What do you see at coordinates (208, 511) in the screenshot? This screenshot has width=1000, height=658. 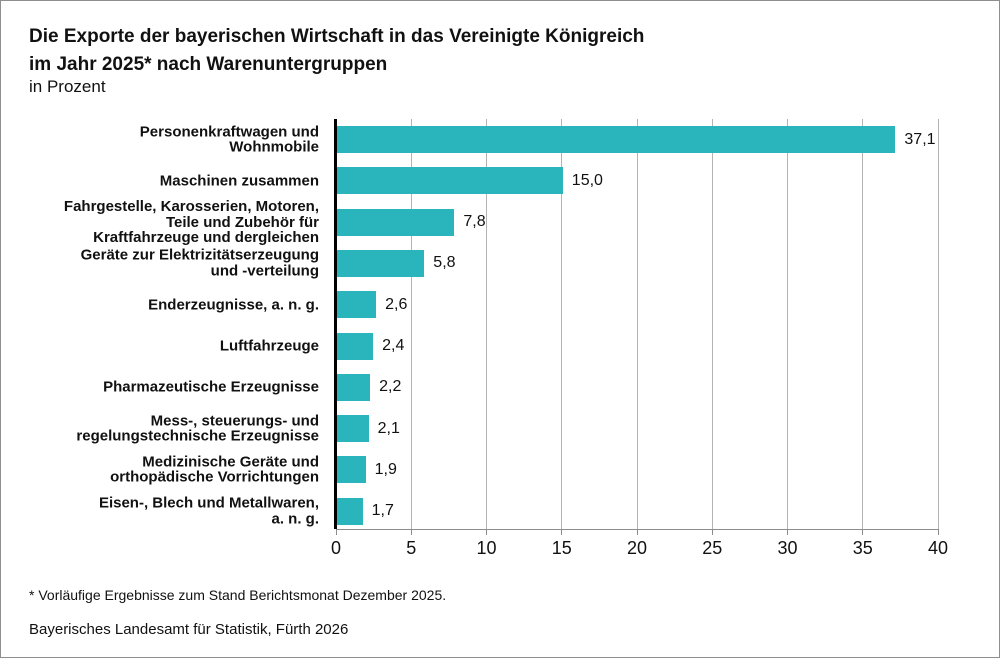 I see `category-label: Eisen-, Blech und Metallwaren, a. n. g.` at bounding box center [208, 511].